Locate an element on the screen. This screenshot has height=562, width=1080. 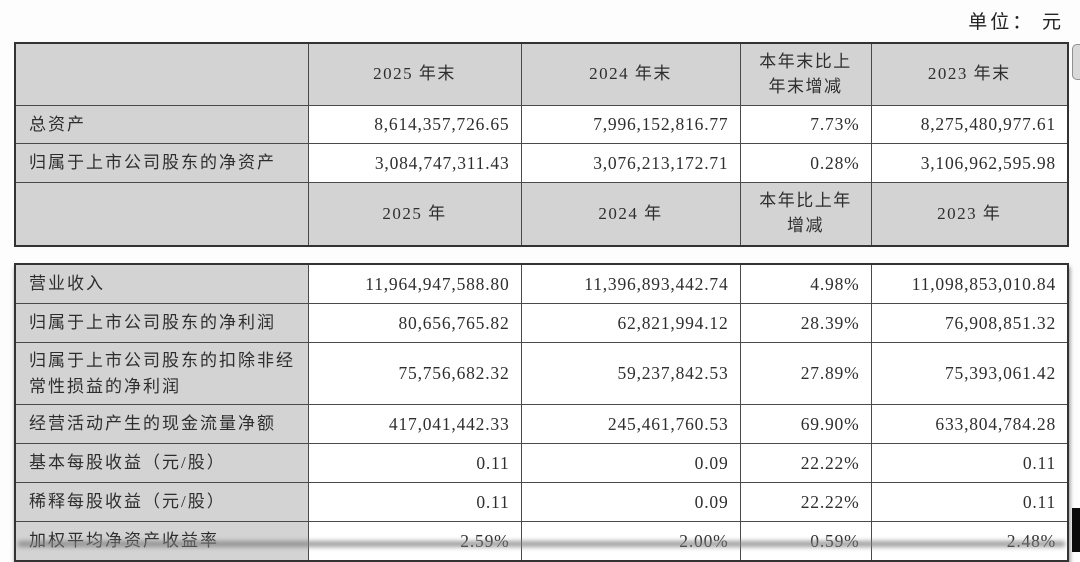
table-bottom-shadow is located at coordinates (541, 544).